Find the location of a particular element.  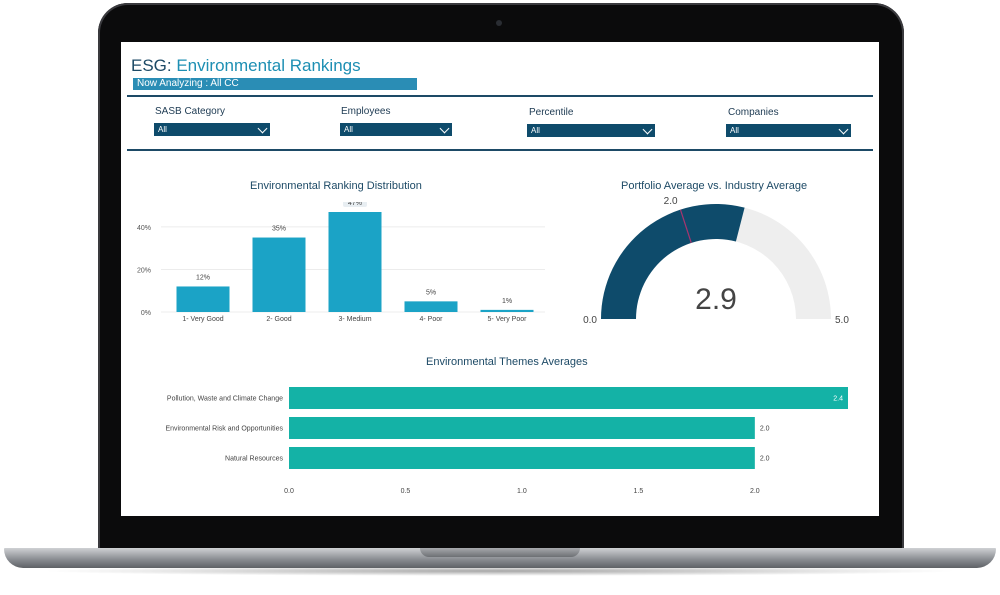

gauge-target-marker is located at coordinates (685, 226).